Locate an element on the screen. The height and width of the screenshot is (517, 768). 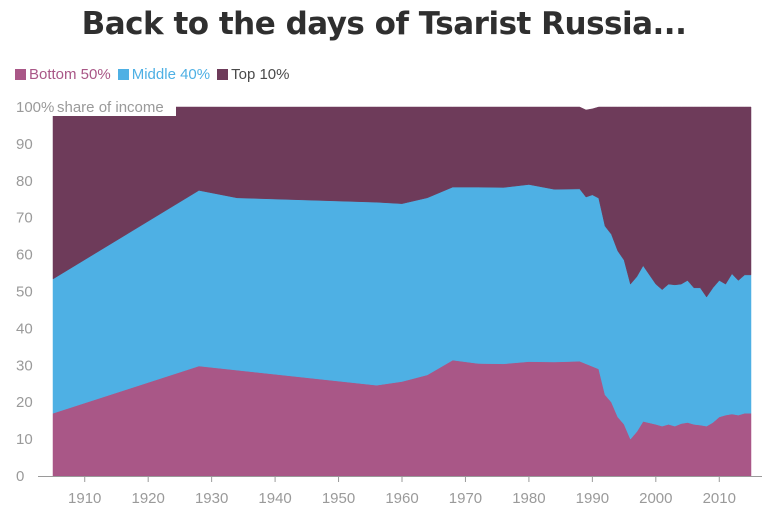
y-tick-label: 40 is located at coordinates (24, 328).